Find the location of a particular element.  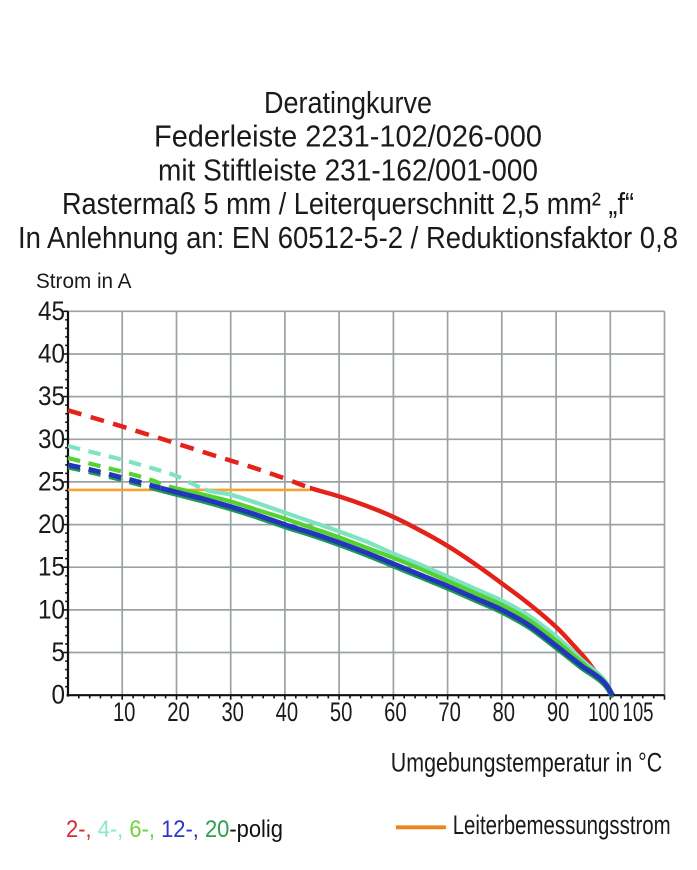

svg-text: Leiterbemessungsstrom is located at coordinates (562, 825).